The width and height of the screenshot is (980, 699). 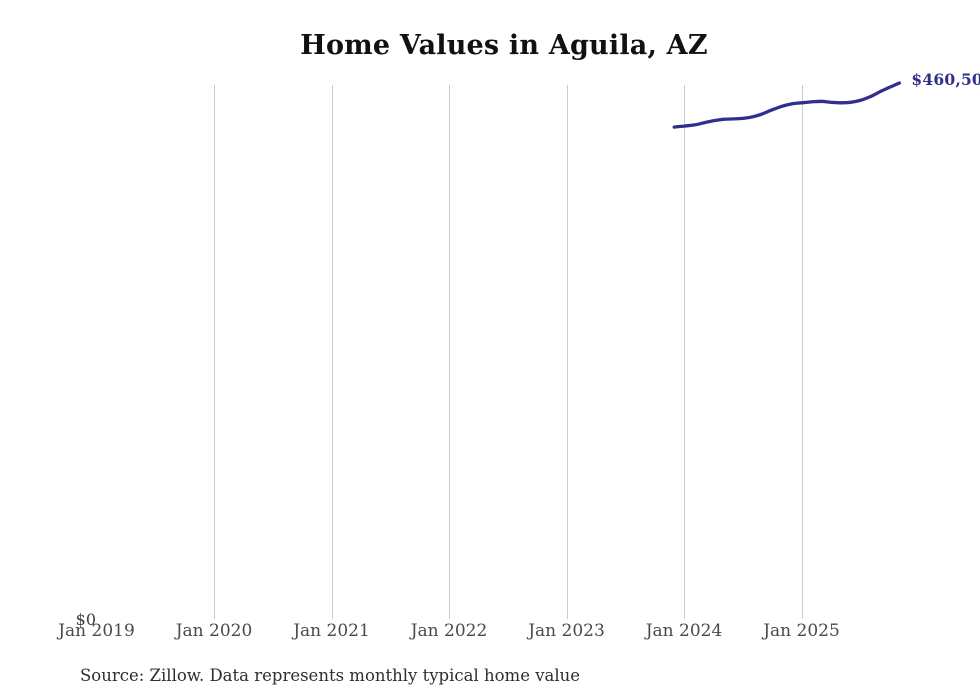 What do you see at coordinates (787, 105) in the screenshot?
I see `home-value-line` at bounding box center [787, 105].